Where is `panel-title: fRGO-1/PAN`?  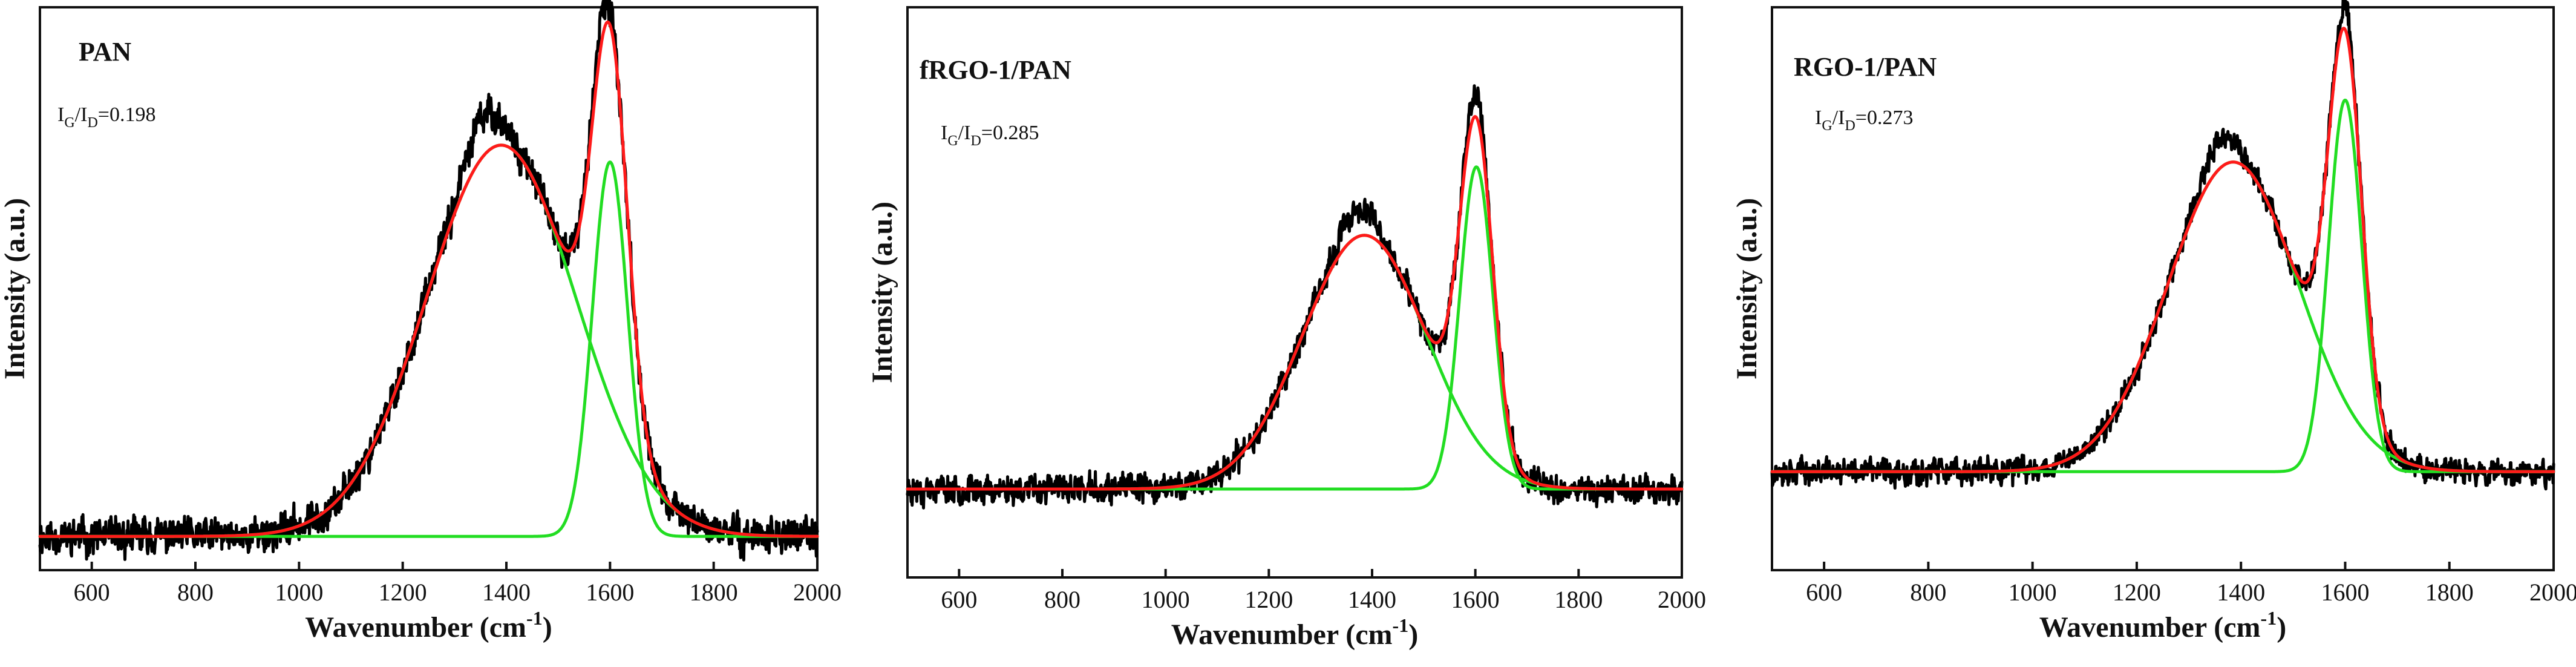
panel-title: fRGO-1/PAN is located at coordinates (995, 70).